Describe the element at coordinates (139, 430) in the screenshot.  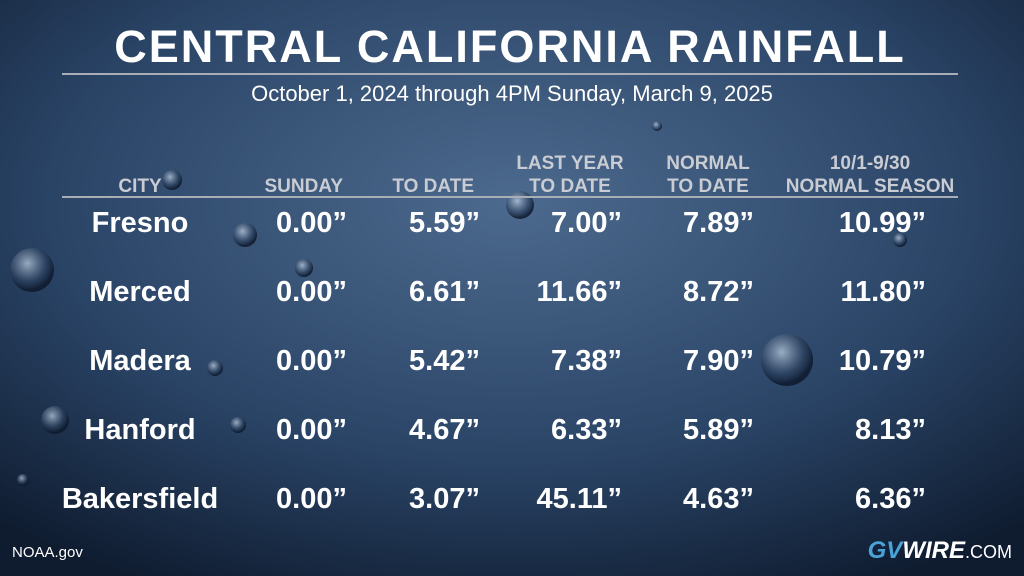
I see `city-name: Hanford` at that location.